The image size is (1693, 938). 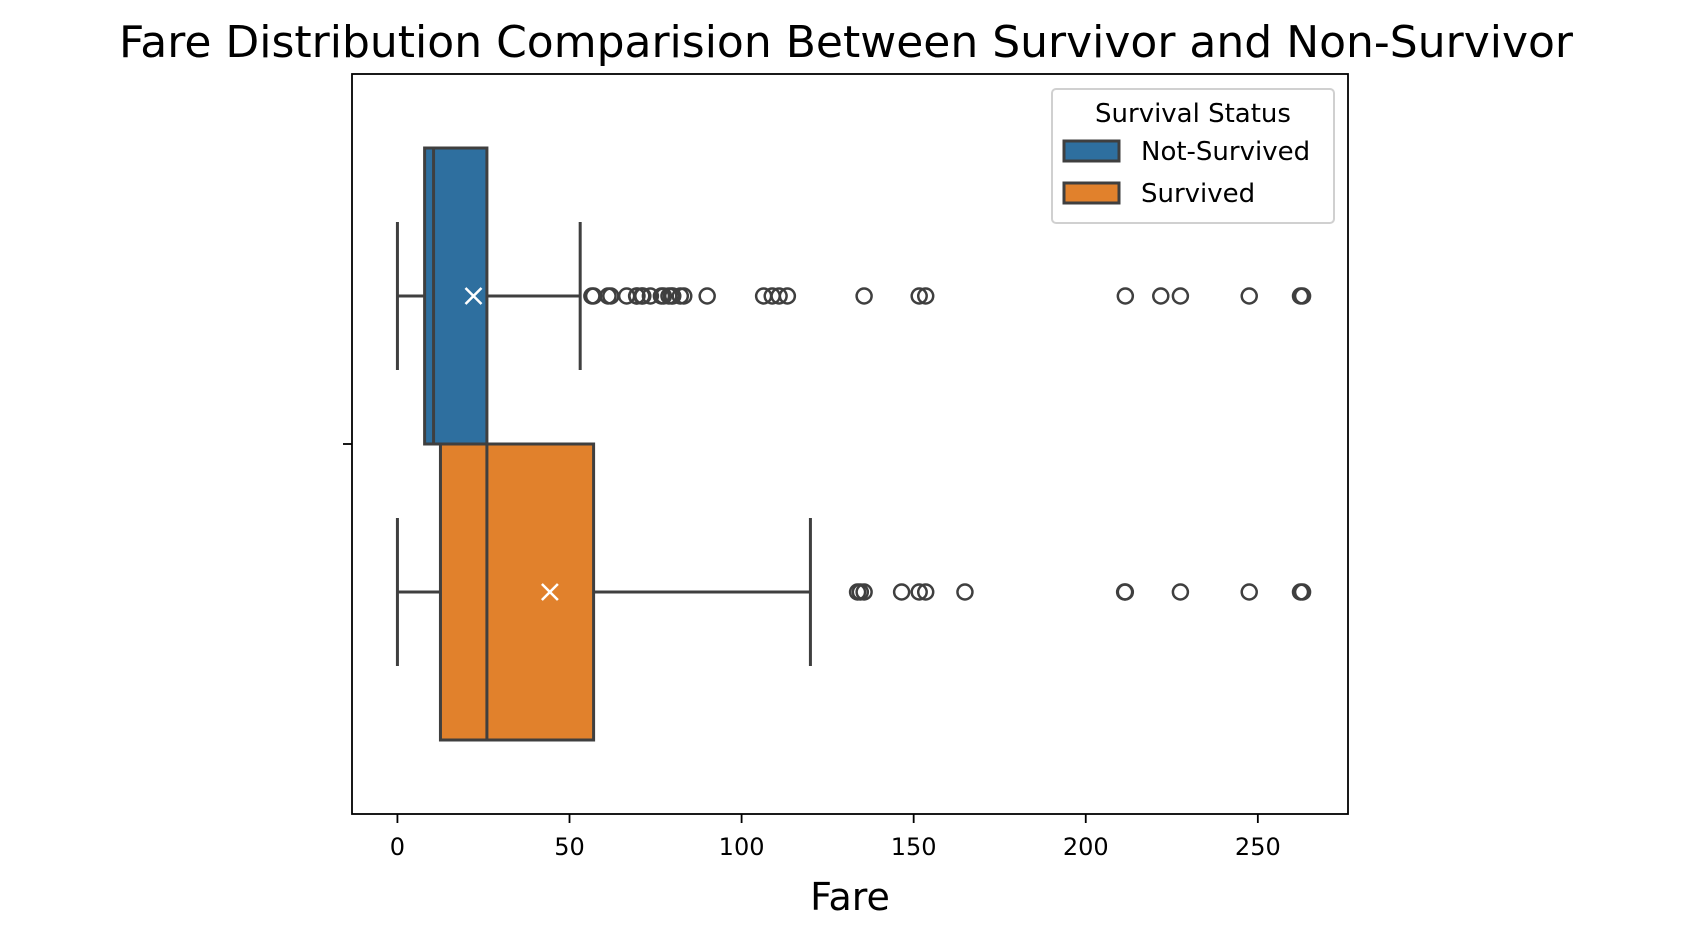 I want to click on legend-frame, so click(x=1193, y=156).